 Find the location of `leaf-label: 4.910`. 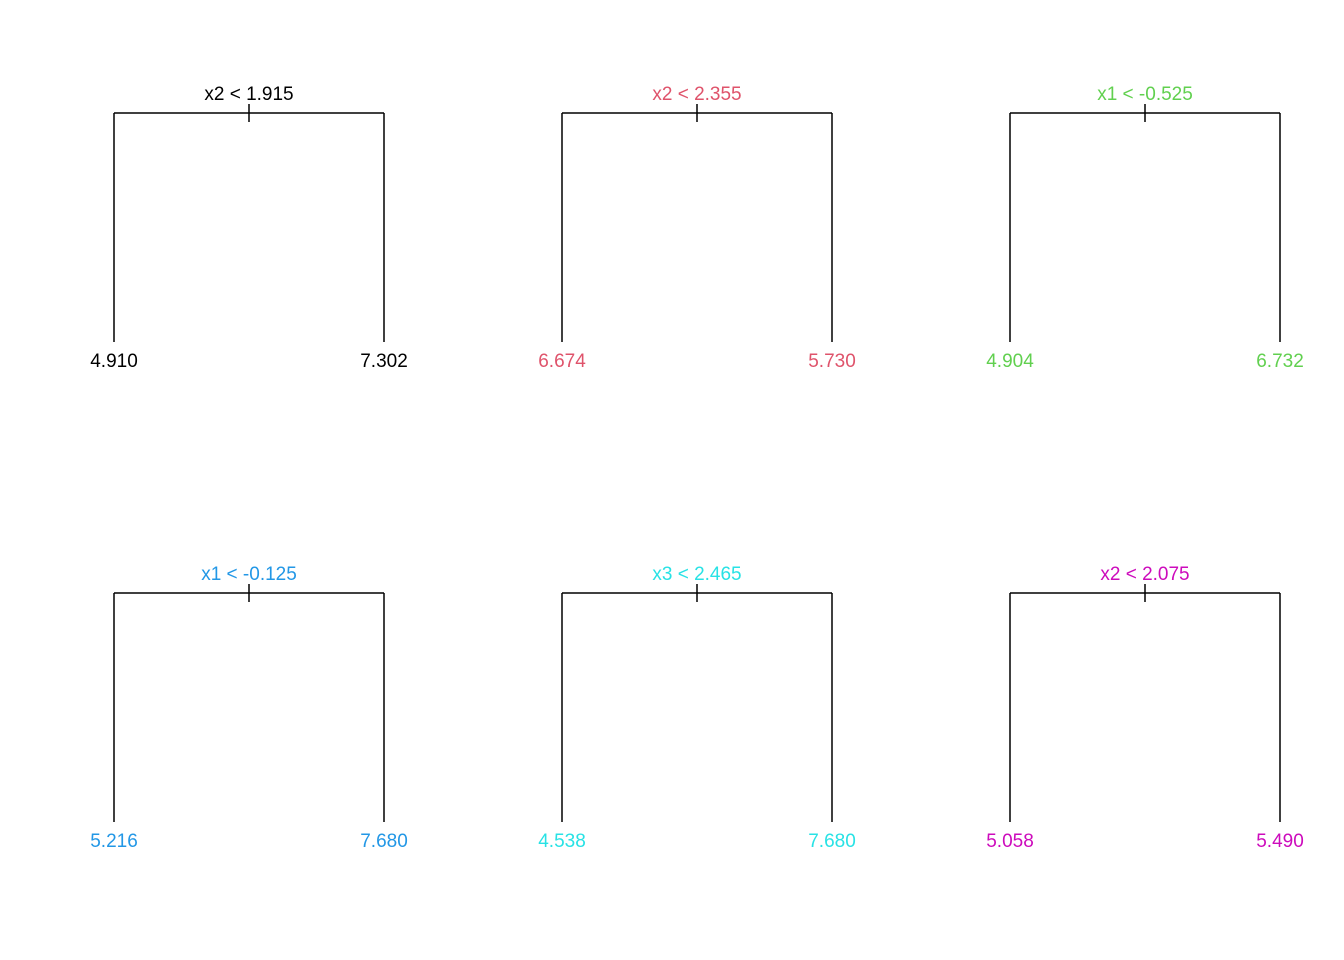

leaf-label: 4.910 is located at coordinates (114, 361).